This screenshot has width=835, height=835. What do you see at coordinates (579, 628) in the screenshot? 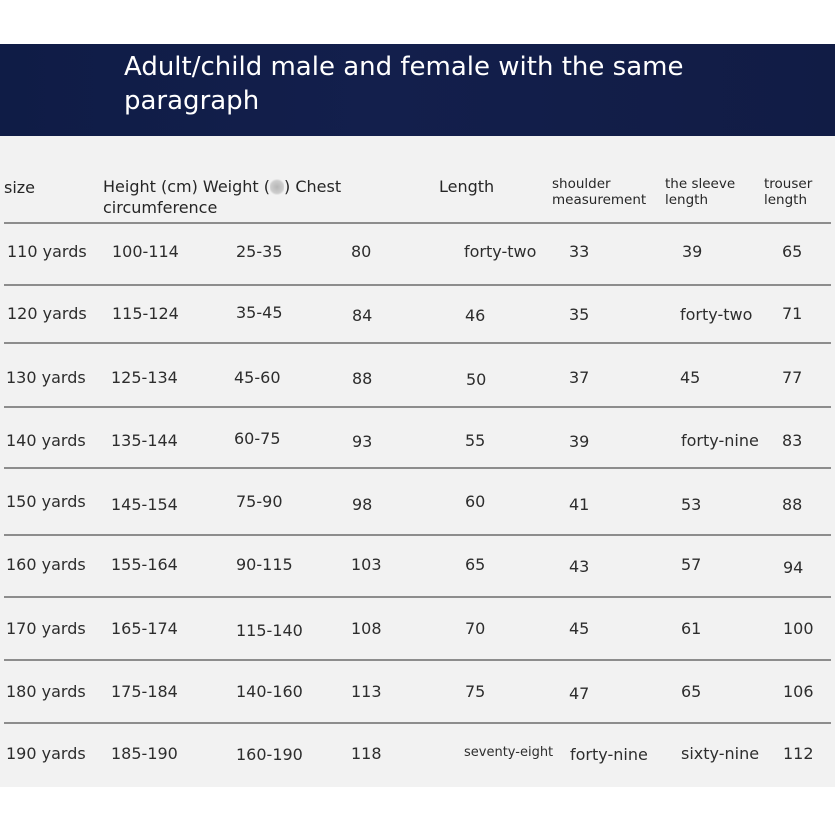
I see `cell-shoulder: 45` at bounding box center [579, 628].